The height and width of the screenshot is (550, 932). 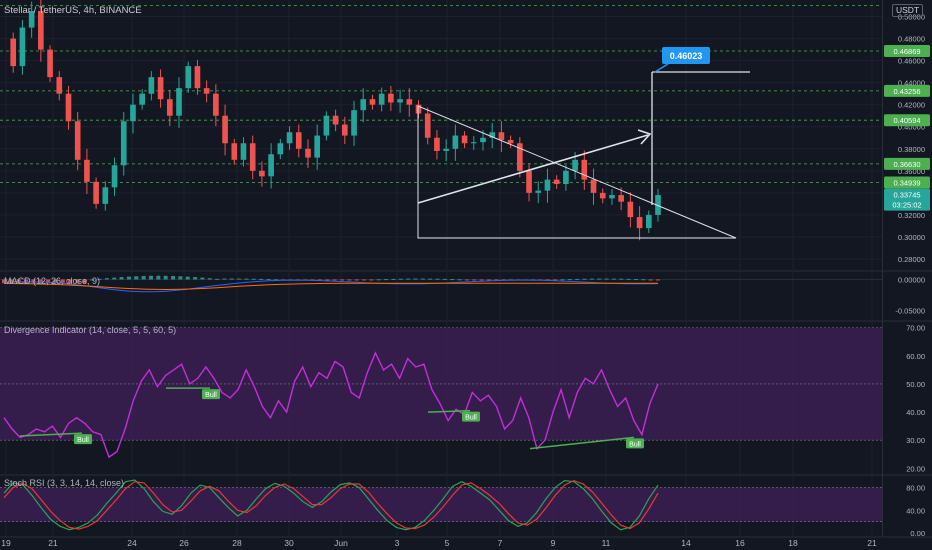 What do you see at coordinates (915, 412) in the screenshot?
I see `rsi-y-tick-label: 40.00` at bounding box center [915, 412].